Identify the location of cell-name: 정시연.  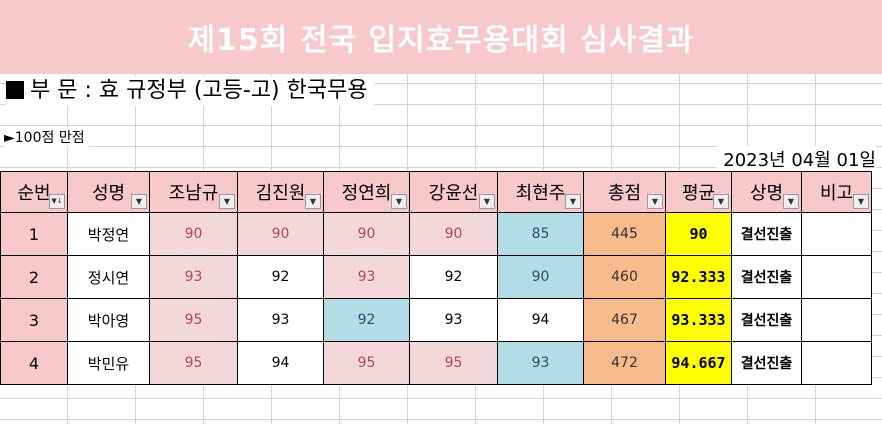
(108, 277).